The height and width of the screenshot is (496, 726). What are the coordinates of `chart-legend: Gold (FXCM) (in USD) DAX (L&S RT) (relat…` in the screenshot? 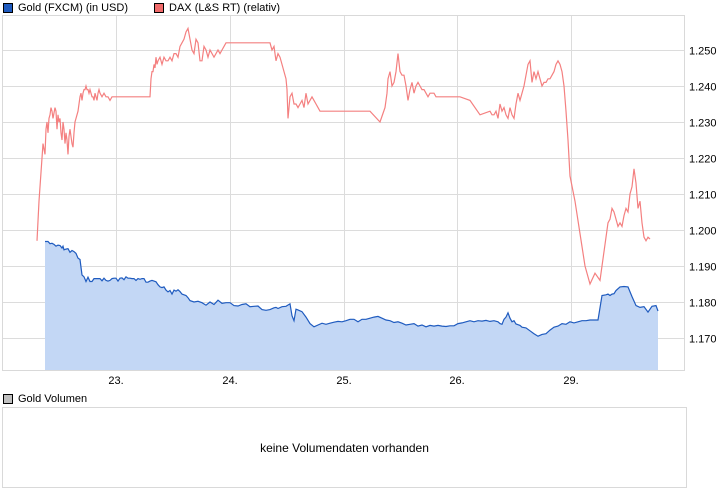 It's located at (151, 8).